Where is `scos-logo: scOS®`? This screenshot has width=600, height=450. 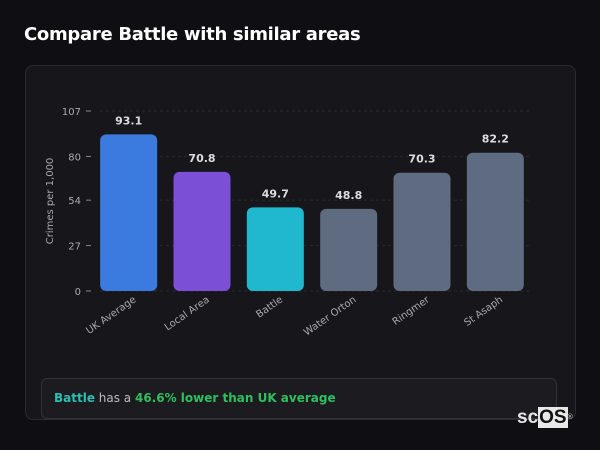 scos-logo: scOS® is located at coordinates (545, 417).